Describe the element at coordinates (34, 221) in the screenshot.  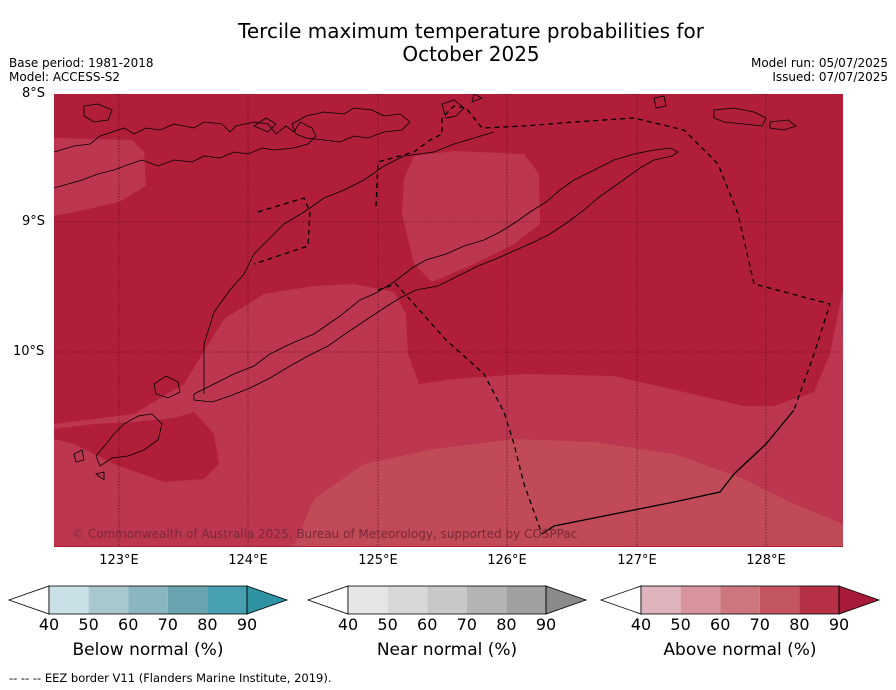
I see `lat-label-9s: 9°S` at that location.